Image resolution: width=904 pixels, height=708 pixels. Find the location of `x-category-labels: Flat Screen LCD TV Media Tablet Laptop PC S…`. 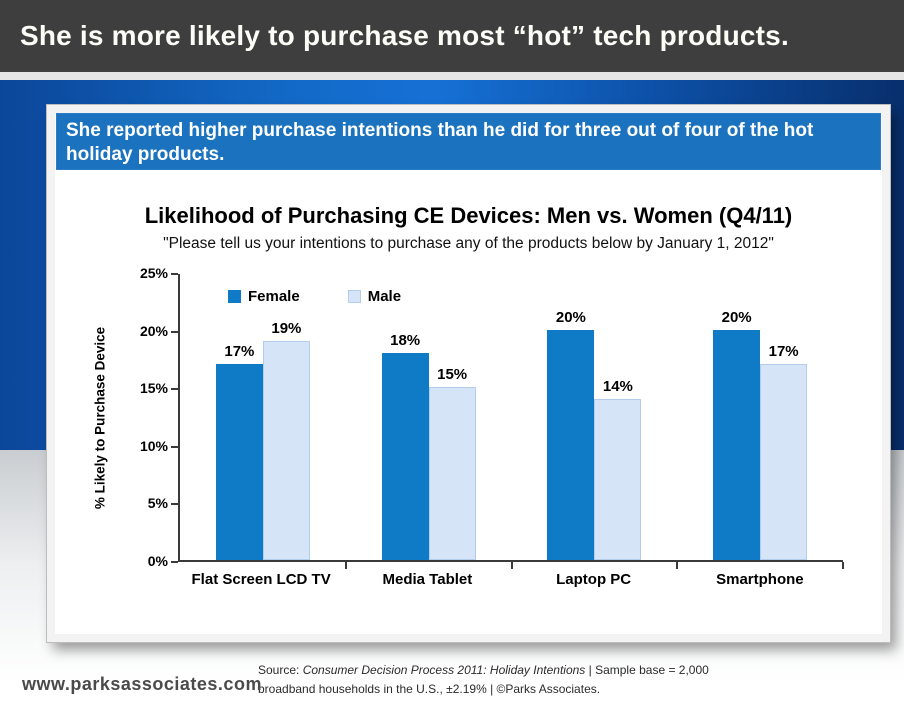

x-category-labels: Flat Screen LCD TV Media Tablet Laptop PC S… is located at coordinates (510, 579).